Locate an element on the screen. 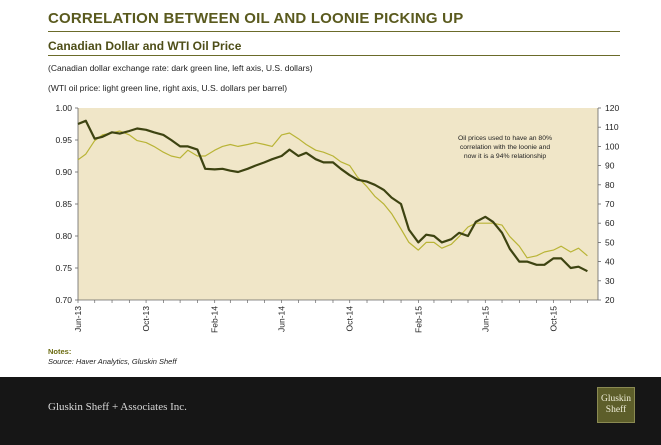  x-axis-tick-label: Feb-14 is located at coordinates (215, 319).